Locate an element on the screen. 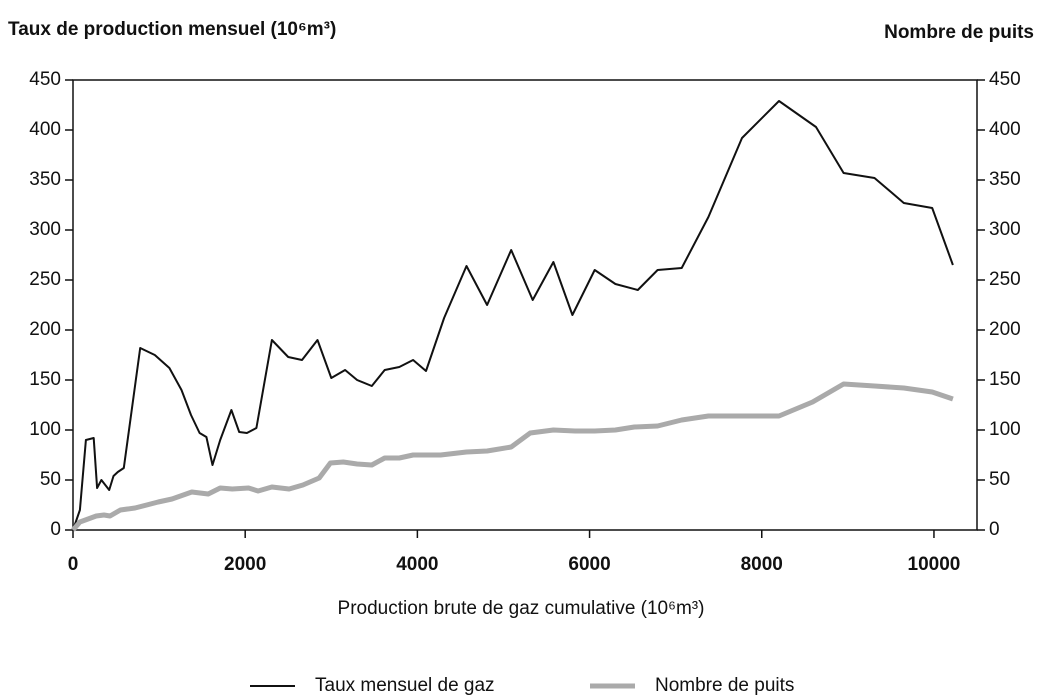  y2-tick-label: 350 is located at coordinates (1005, 179).